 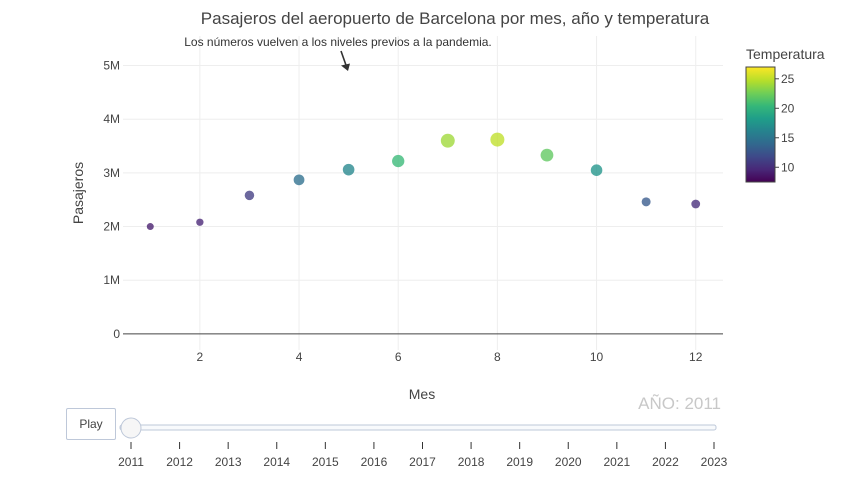 What do you see at coordinates (450, 357) in the screenshot?
I see `x-tick-labels: 2 4 6 8 10 12` at bounding box center [450, 357].